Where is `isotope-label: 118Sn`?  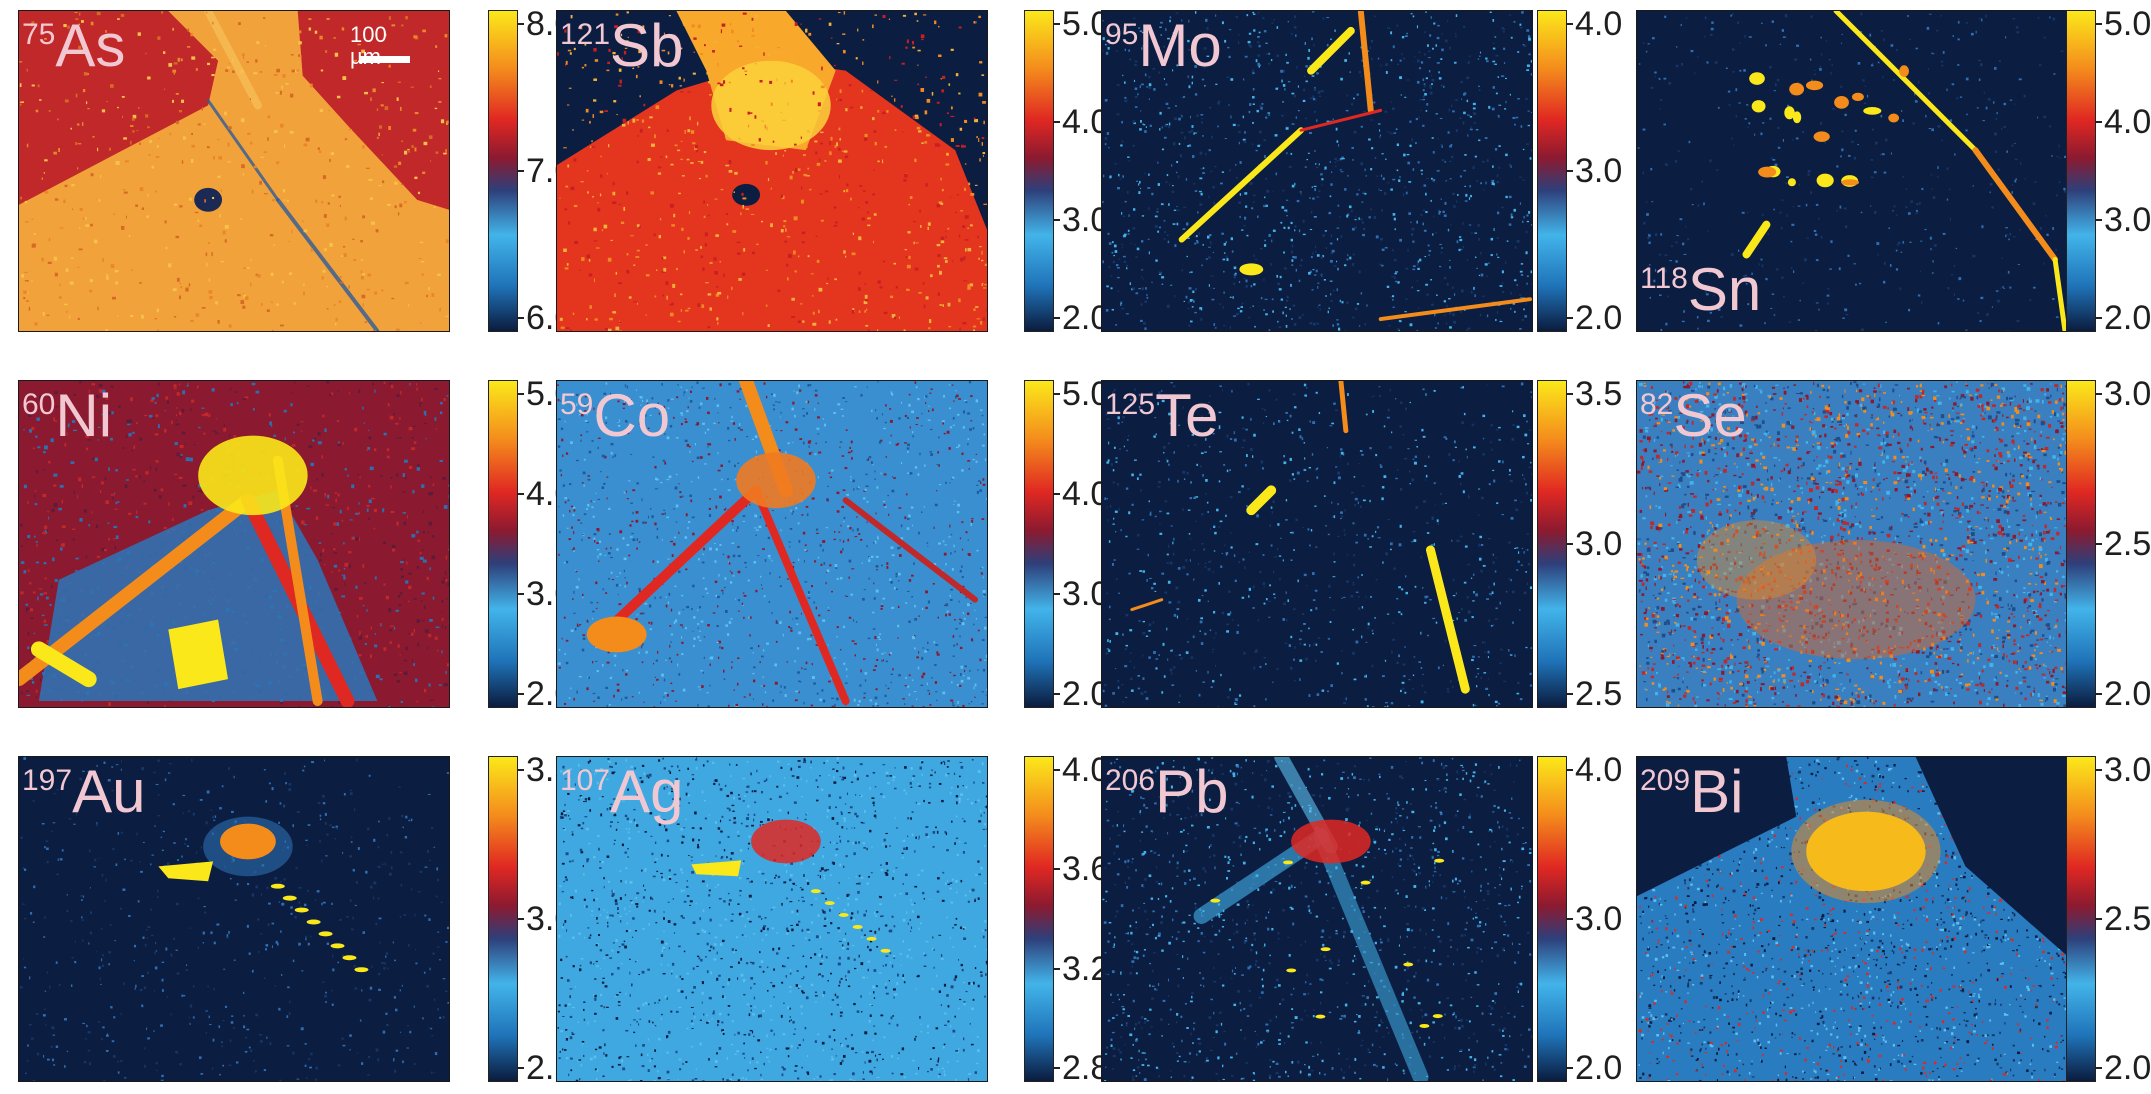
isotope-label: 118Sn is located at coordinates (1700, 290).